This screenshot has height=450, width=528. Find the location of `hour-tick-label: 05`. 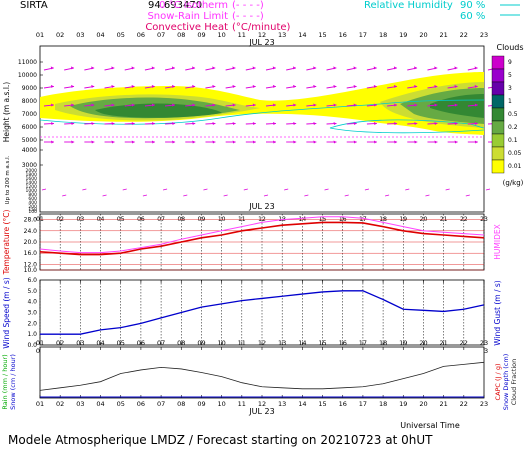

hour-tick-label: 05 is located at coordinates (121, 343).